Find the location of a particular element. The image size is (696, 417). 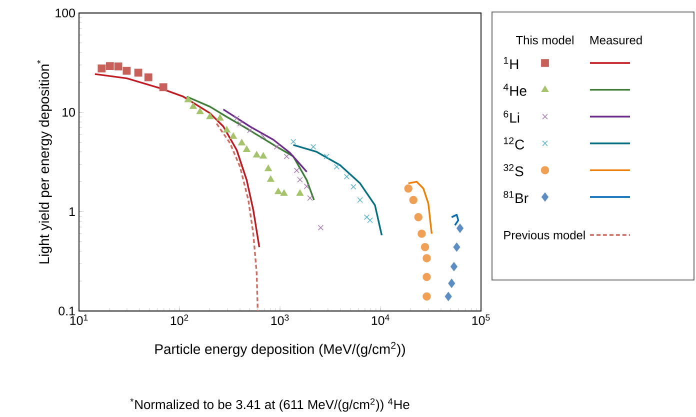

text: This model is located at coordinates (545, 40).